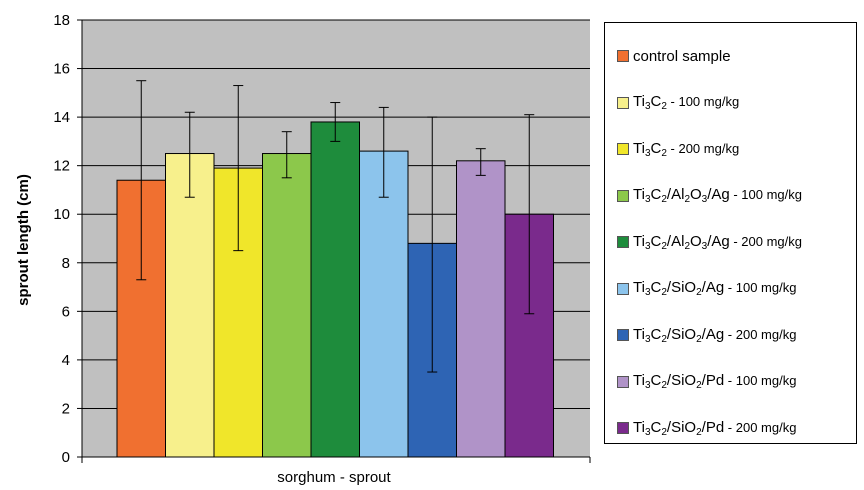 This screenshot has width=864, height=490. I want to click on legend-item: Ti3C2/Al2O3/Ag - 100 mg/kg, so click(709, 196).